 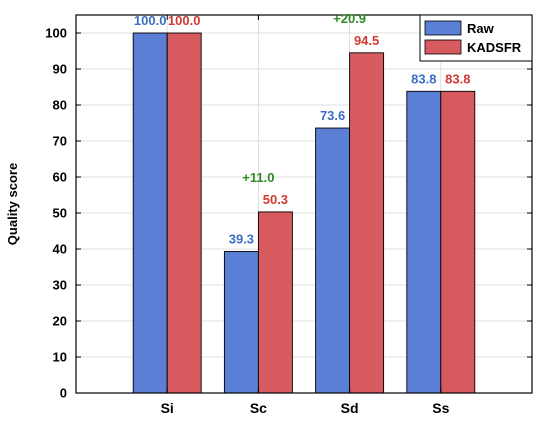 What do you see at coordinates (150, 20) in the screenshot?
I see `value-label-raw: 100.0` at bounding box center [150, 20].